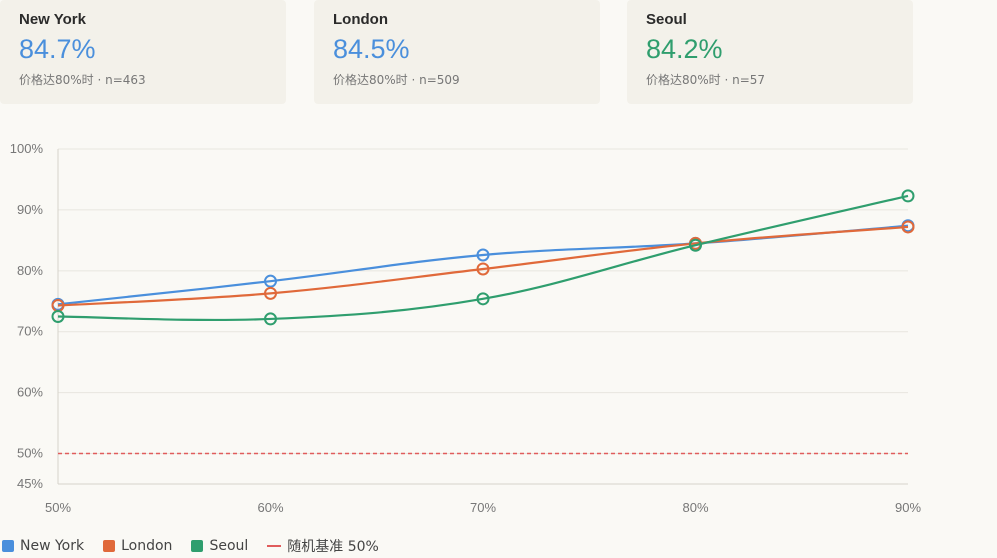 The image size is (997, 558). What do you see at coordinates (483, 507) in the screenshot?
I see `x-tick-label: 70%` at bounding box center [483, 507].